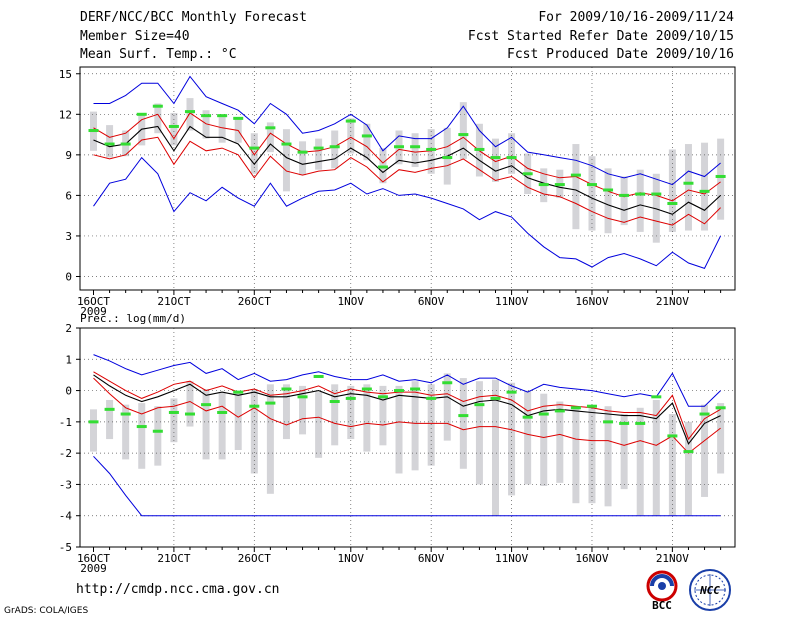 This screenshot has width=800, height=618. I want to click on x-tick-label: 6NOV, so click(431, 301).